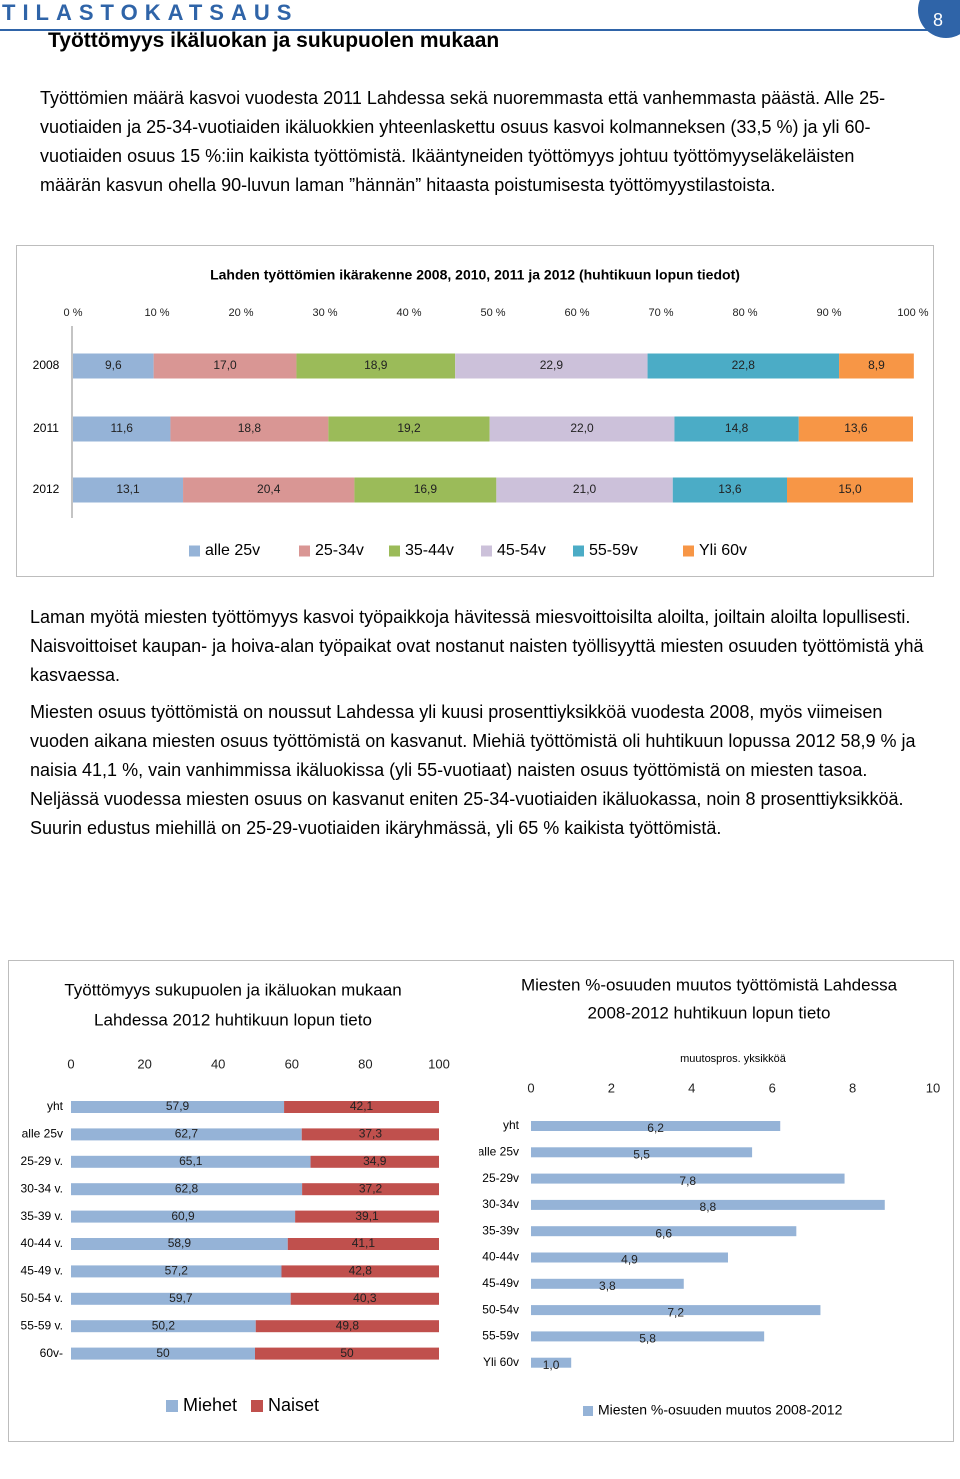 The image size is (960, 1479). I want to click on value-label: 7,2, so click(675, 1312).